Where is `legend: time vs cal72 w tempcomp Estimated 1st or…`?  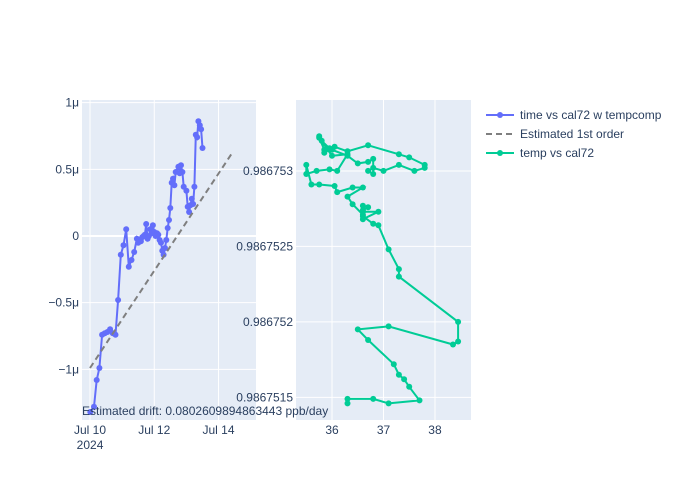
legend: time vs cal72 w tempcomp Estimated 1st or… is located at coordinates (574, 134).